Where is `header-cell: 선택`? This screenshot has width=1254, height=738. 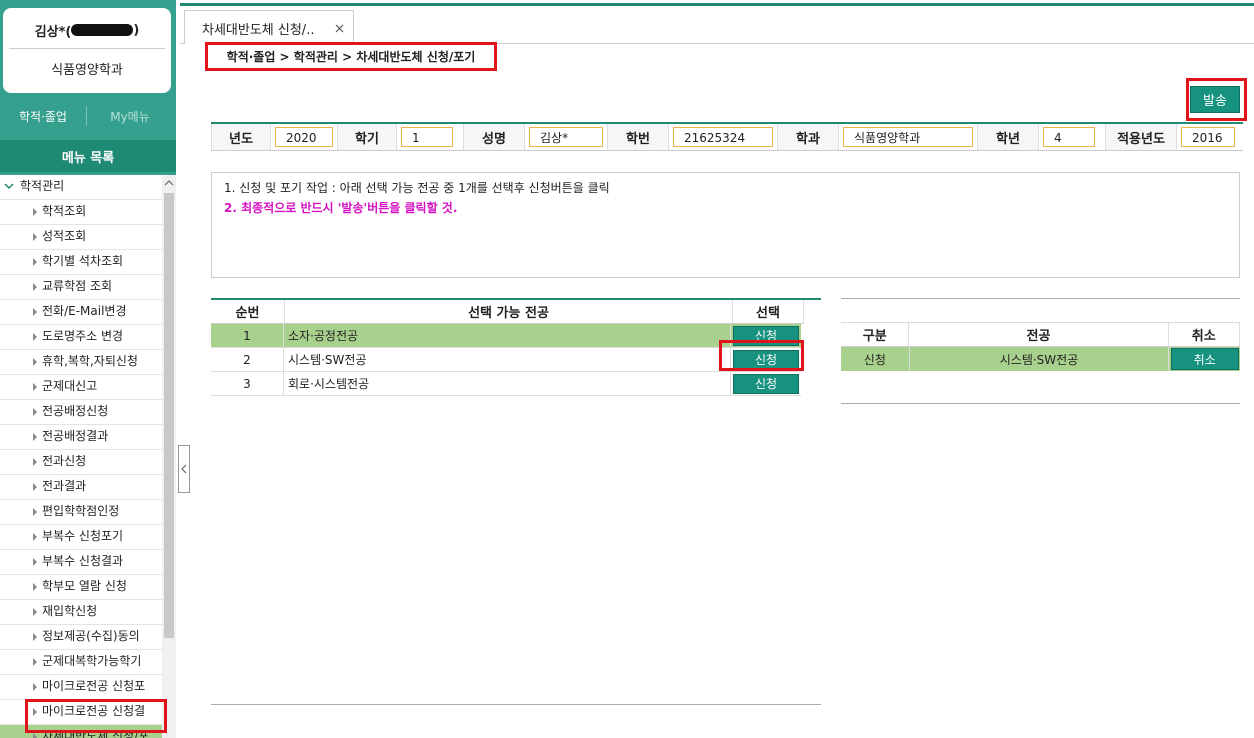
header-cell: 선택 is located at coordinates (768, 312).